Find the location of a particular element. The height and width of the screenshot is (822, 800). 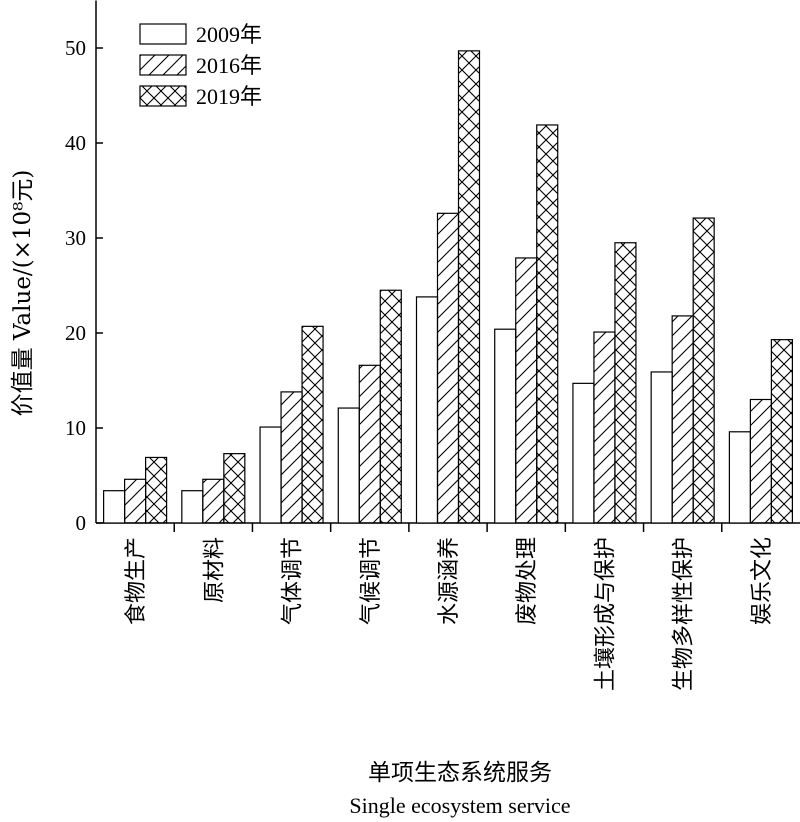

x-tick-label: 食物生产 is located at coordinates (136, 581).